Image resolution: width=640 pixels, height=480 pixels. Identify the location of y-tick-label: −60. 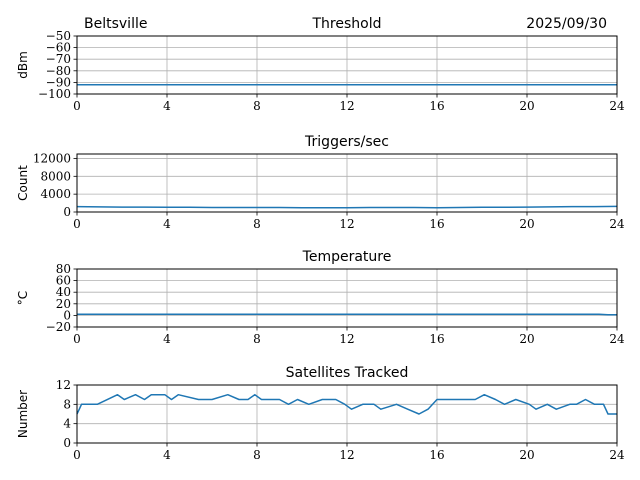
(58, 48).